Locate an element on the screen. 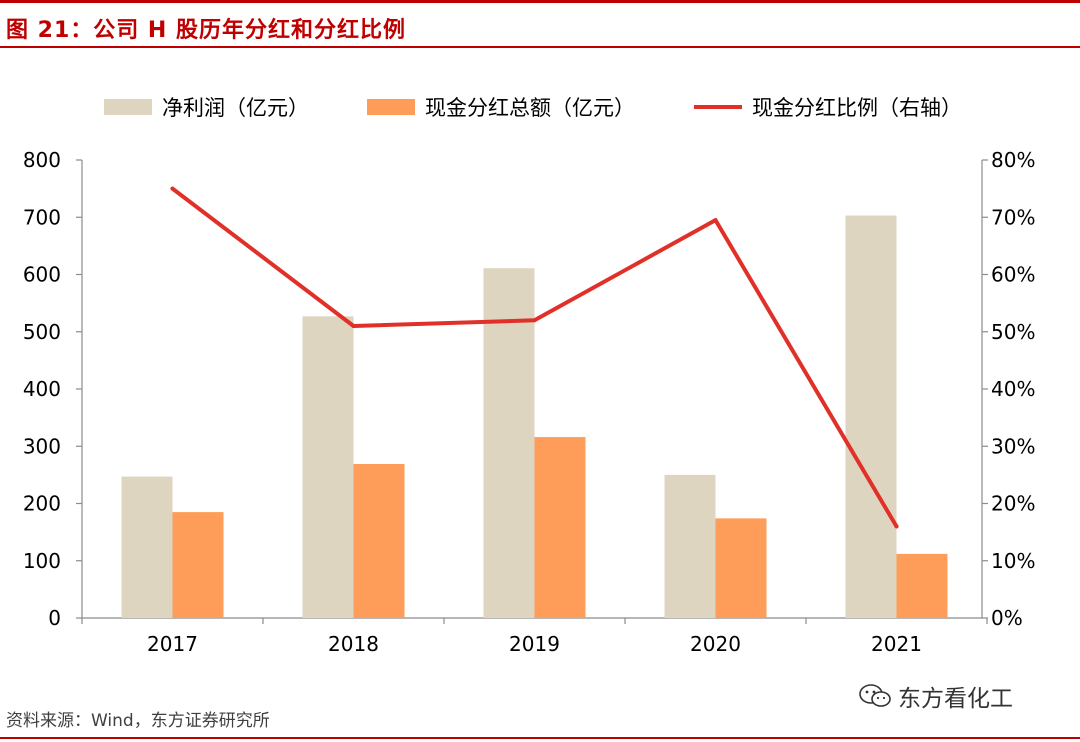  watermark-text: 东方看化工 is located at coordinates (955, 699).